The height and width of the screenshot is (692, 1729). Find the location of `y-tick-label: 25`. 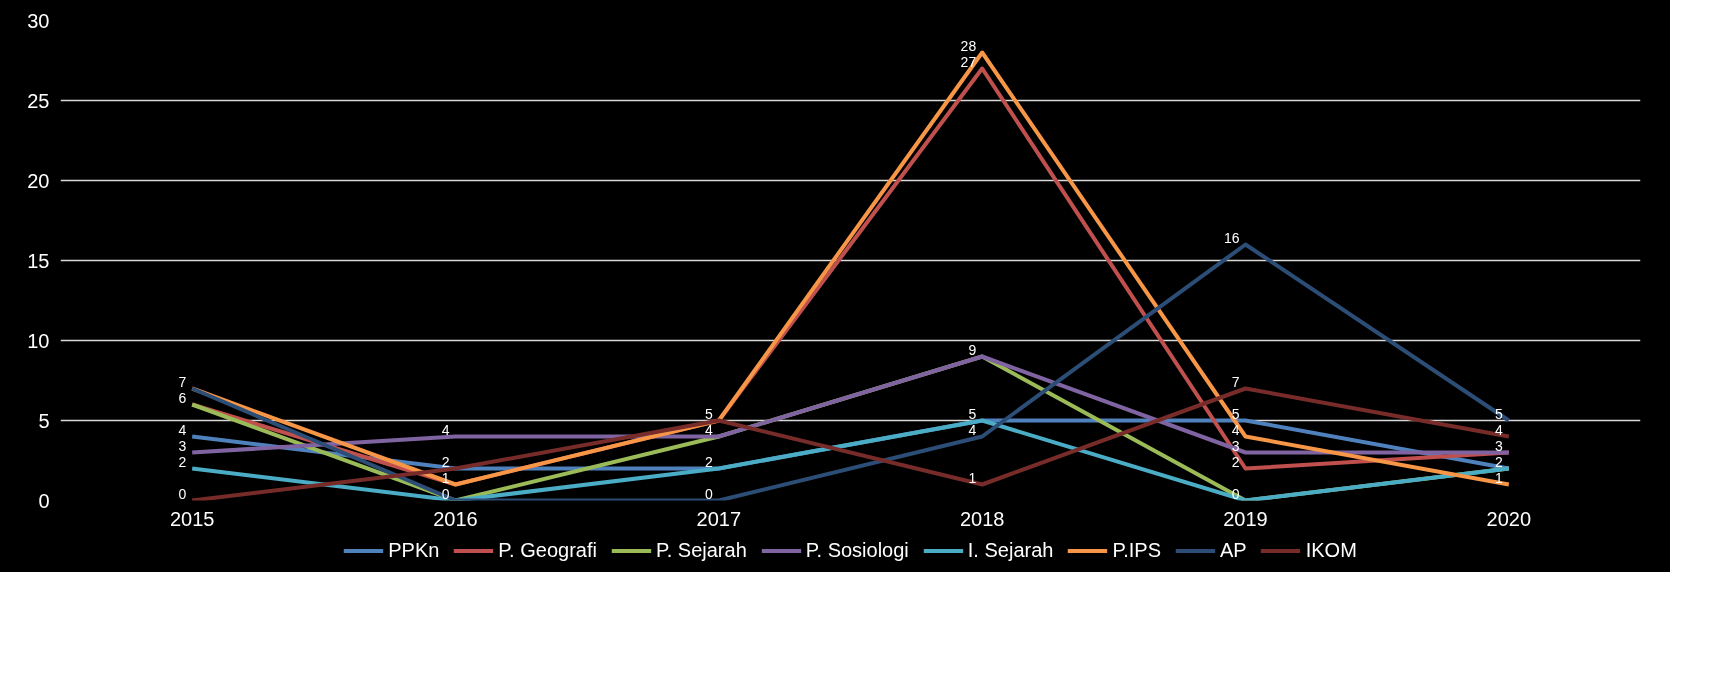

y-tick-label: 25 is located at coordinates (38, 100).